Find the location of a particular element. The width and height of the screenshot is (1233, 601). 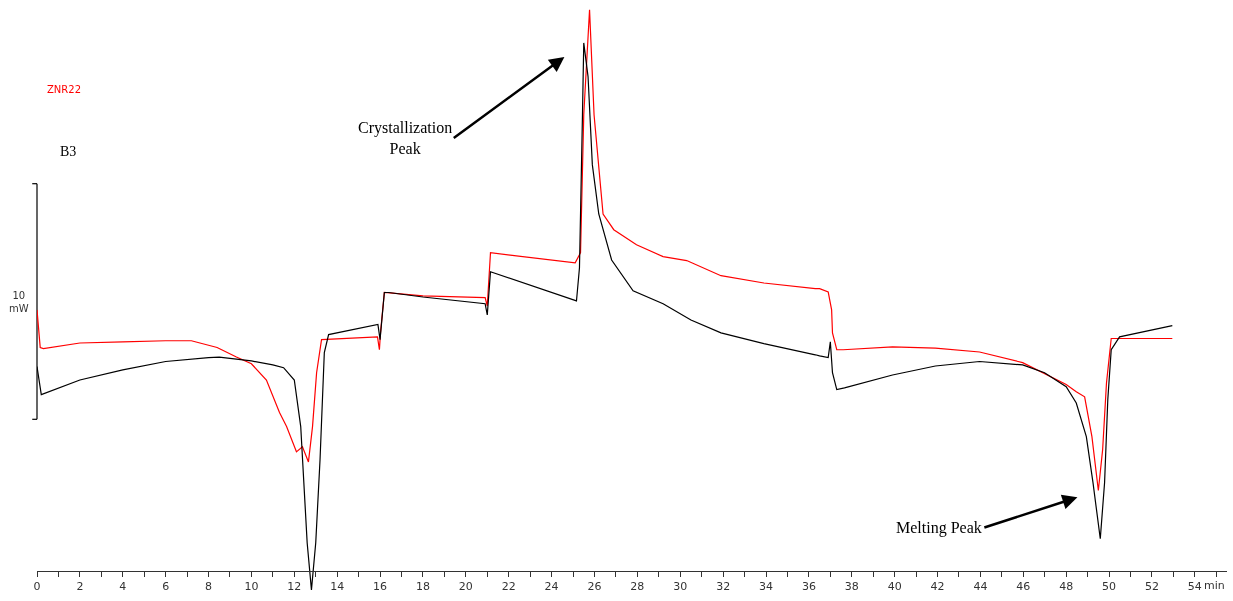

x-tick-label: 32 is located at coordinates (723, 586).